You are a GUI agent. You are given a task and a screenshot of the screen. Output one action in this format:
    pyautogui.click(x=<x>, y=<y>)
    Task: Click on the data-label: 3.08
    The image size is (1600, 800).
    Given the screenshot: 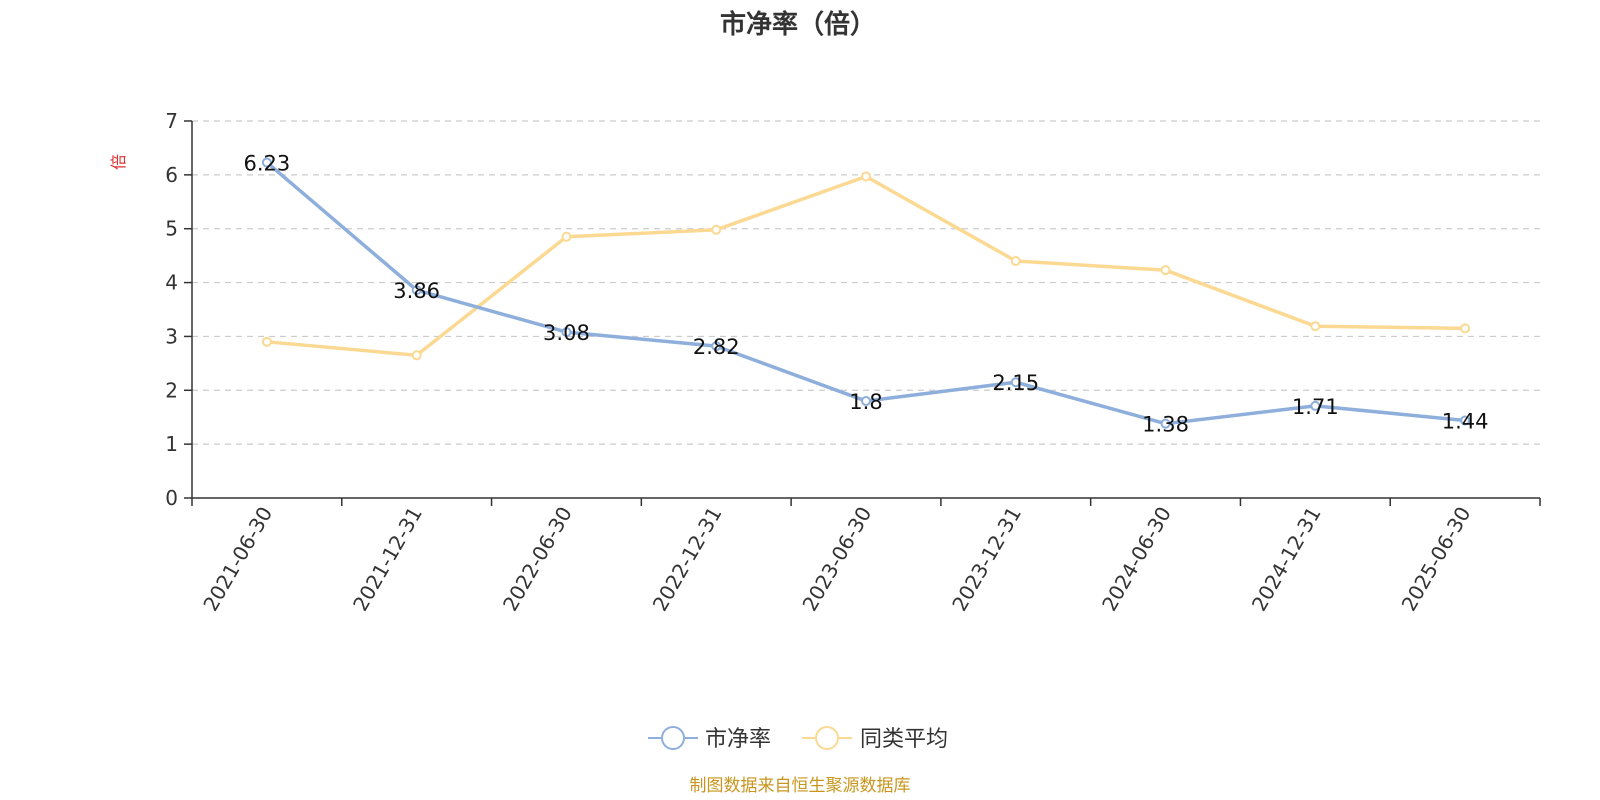 What is the action you would take?
    pyautogui.click(x=566, y=333)
    